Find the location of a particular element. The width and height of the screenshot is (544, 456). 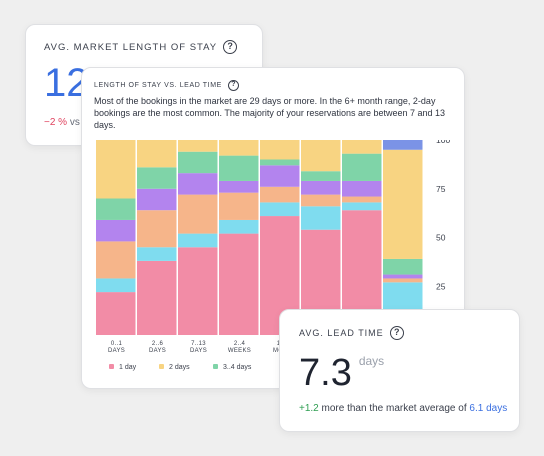

market-delta-suffix: vs is located at coordinates (74, 122).